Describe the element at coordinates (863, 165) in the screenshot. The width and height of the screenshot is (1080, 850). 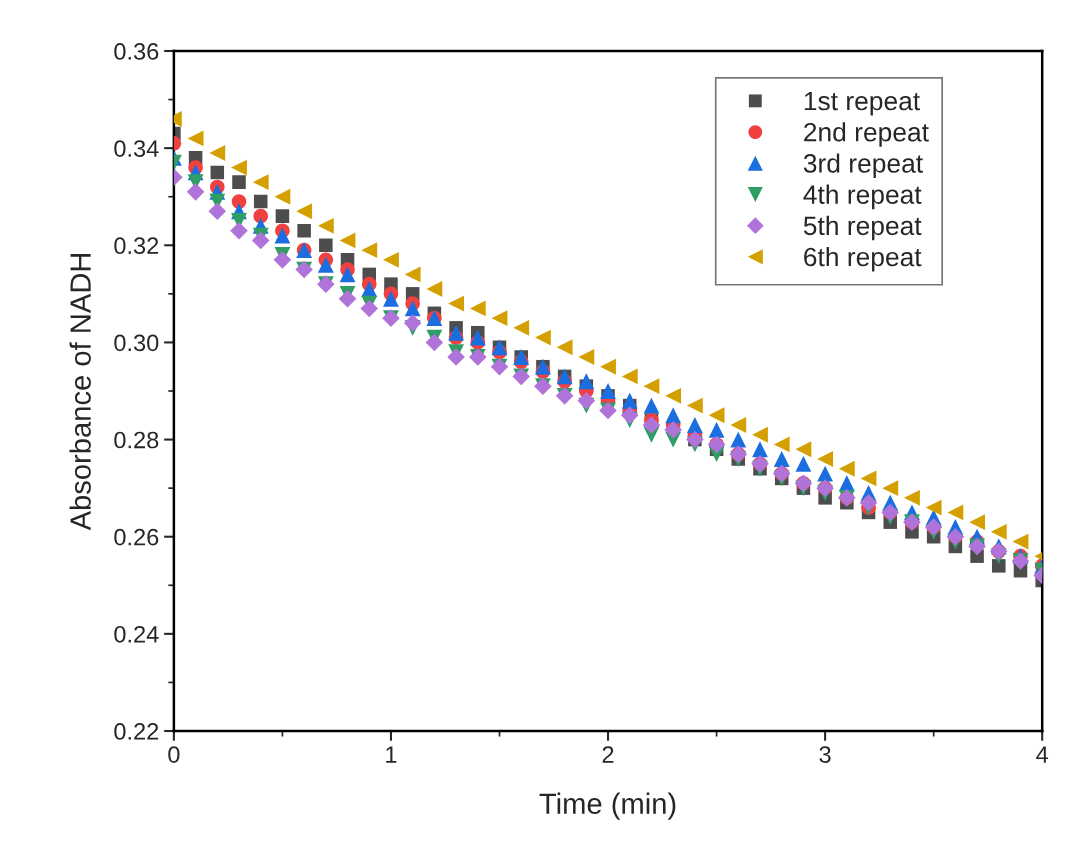
I see `legend-label: 3rd repeat` at that location.